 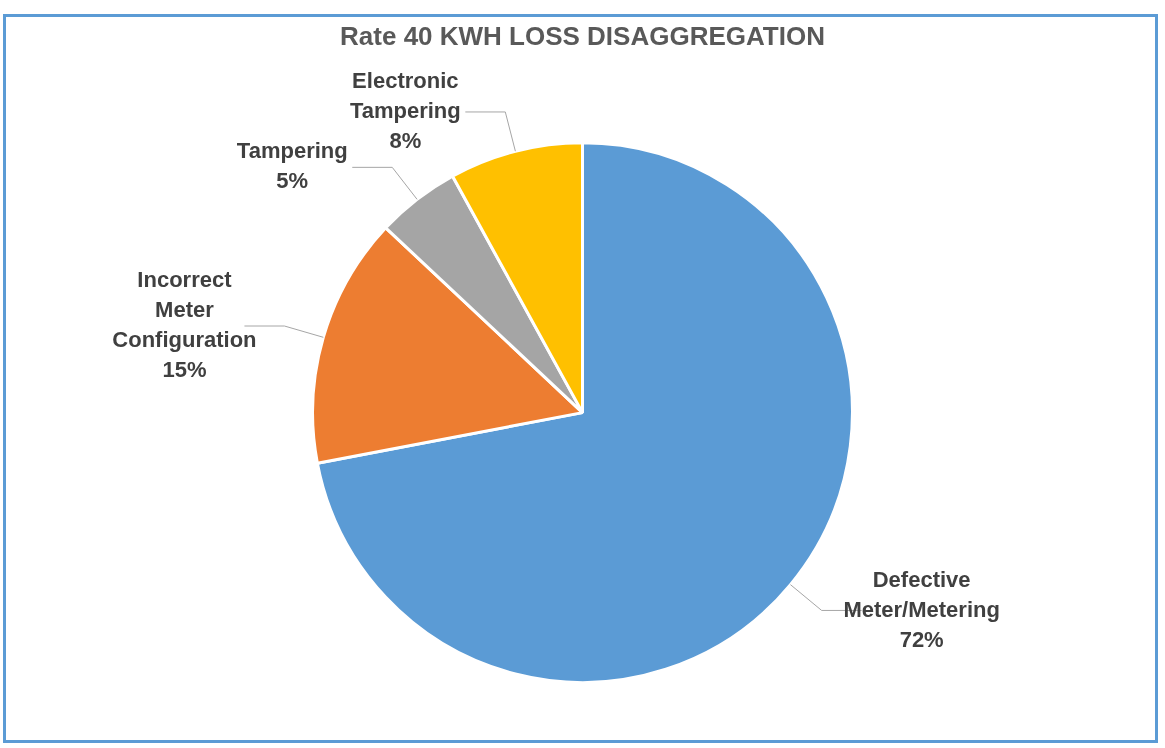 I want to click on slice-label: Tampering, so click(x=292, y=151).